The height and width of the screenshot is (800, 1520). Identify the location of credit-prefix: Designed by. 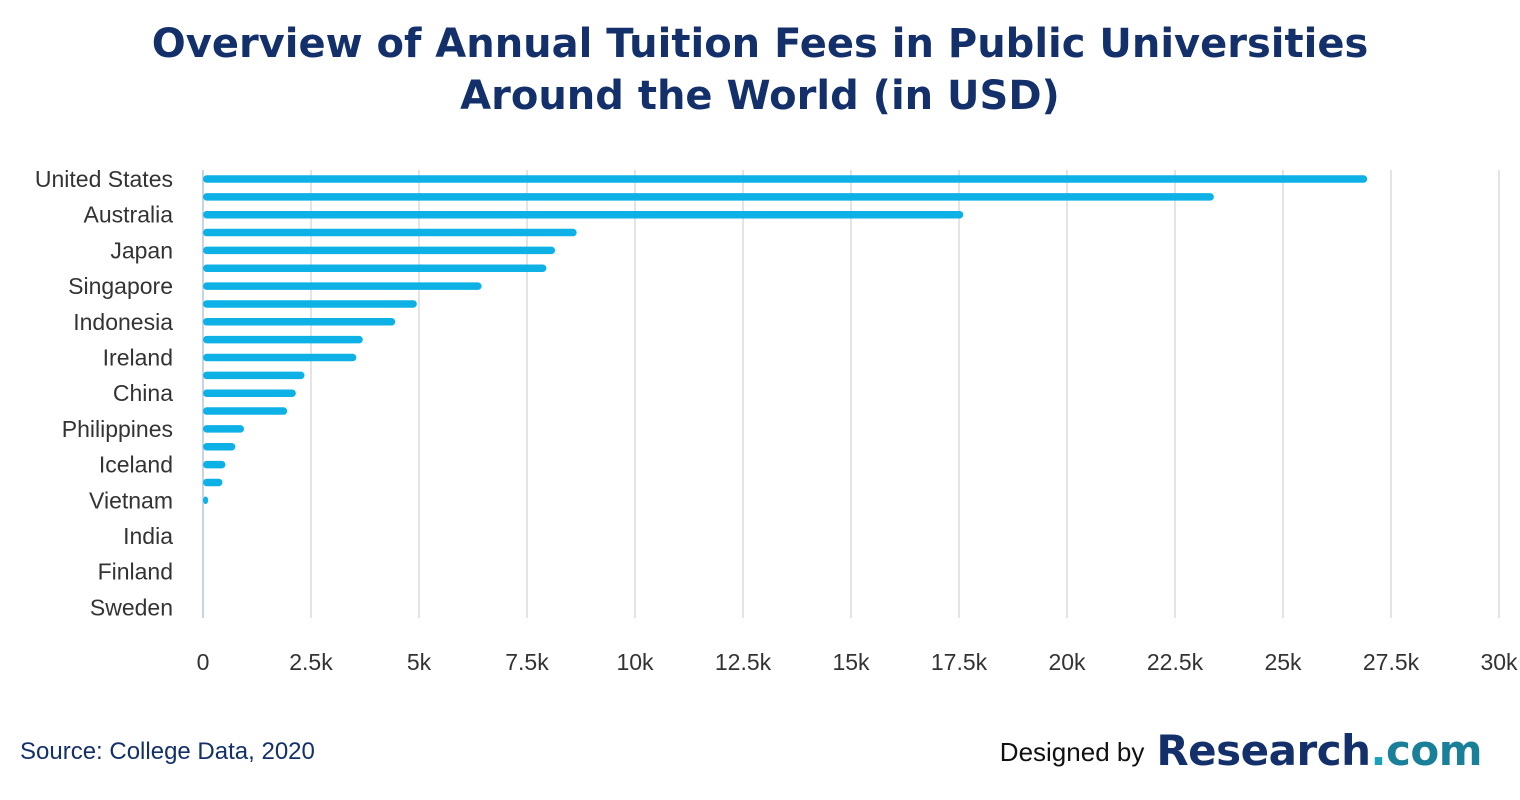
(1072, 752).